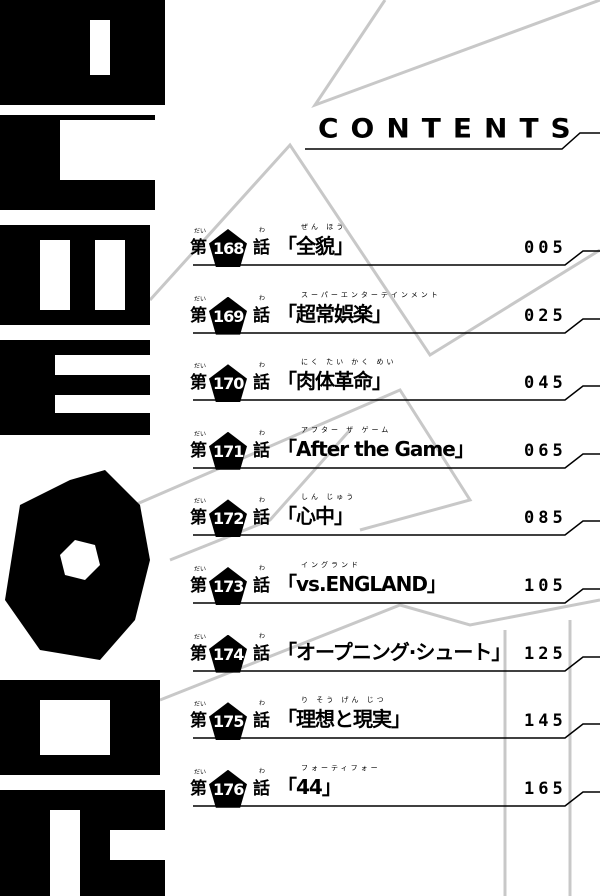 This screenshot has height=896, width=600. Describe the element at coordinates (395, 517) in the screenshot. I see `chapter-entry: だい 第 172 わ 話 しん じゅう 「心中」 085` at that location.